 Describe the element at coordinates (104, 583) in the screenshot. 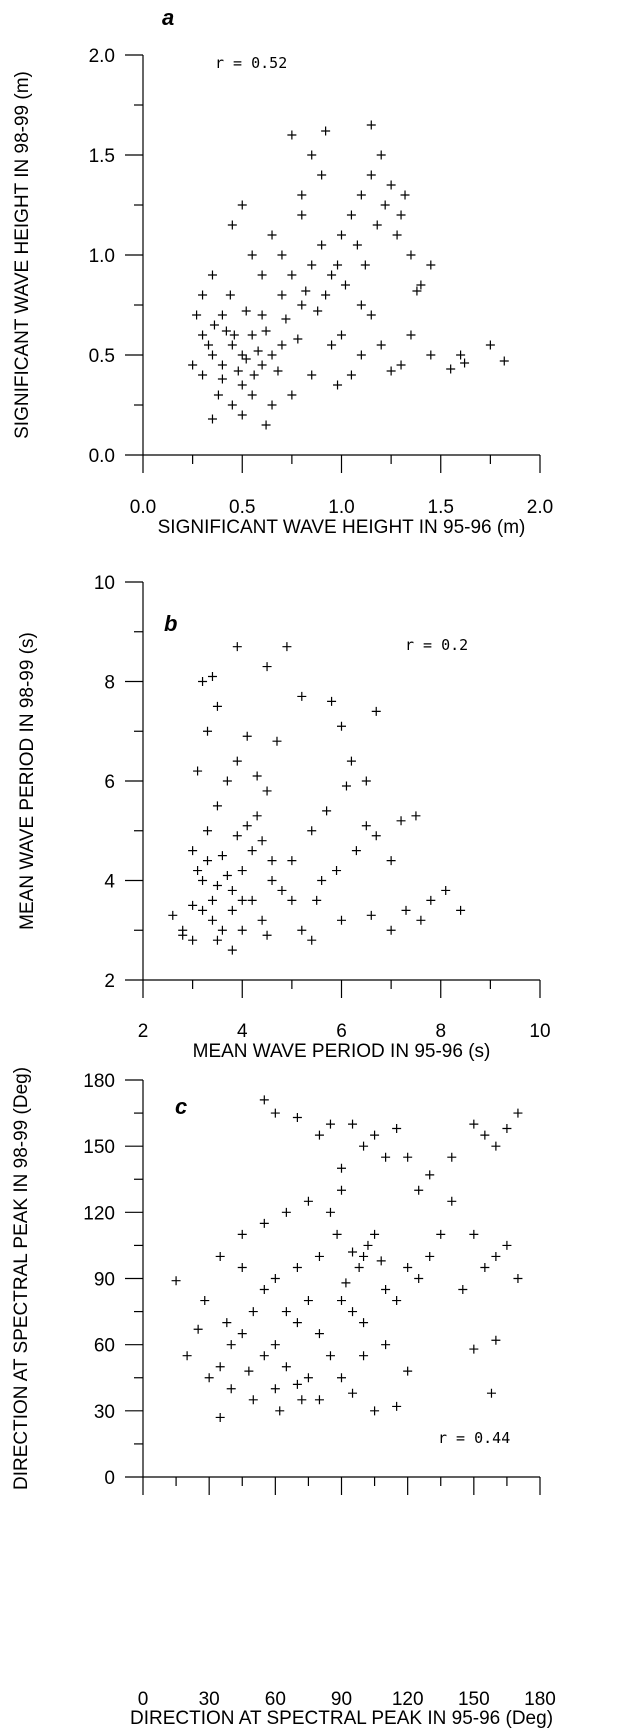

I see `y-tick-label: 10` at that location.